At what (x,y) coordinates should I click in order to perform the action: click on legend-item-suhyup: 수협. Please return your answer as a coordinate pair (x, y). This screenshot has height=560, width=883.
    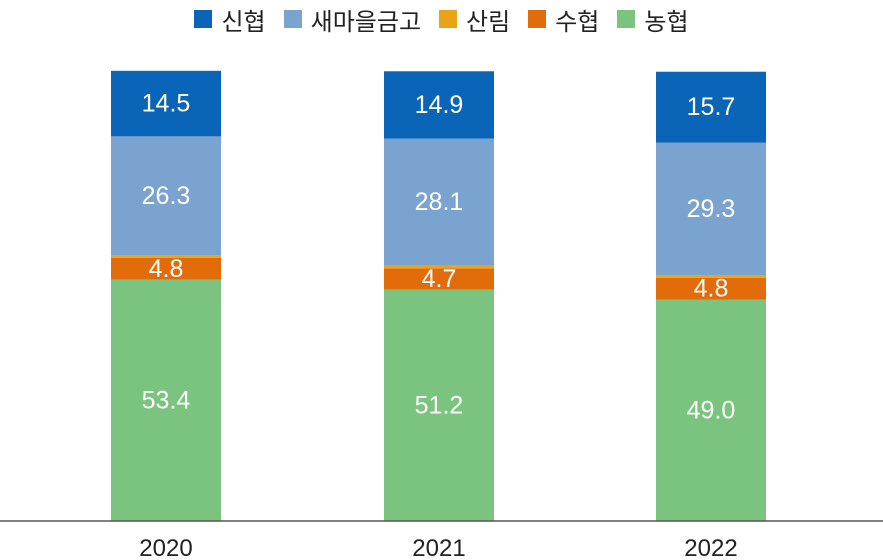
    Looking at the image, I should click on (563, 19).